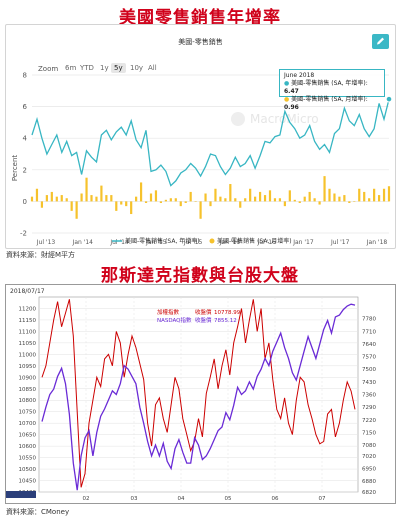  Describe the element at coordinates (369, 370) in the screenshot. I see `y-right-tick-label: 7500` at that location.